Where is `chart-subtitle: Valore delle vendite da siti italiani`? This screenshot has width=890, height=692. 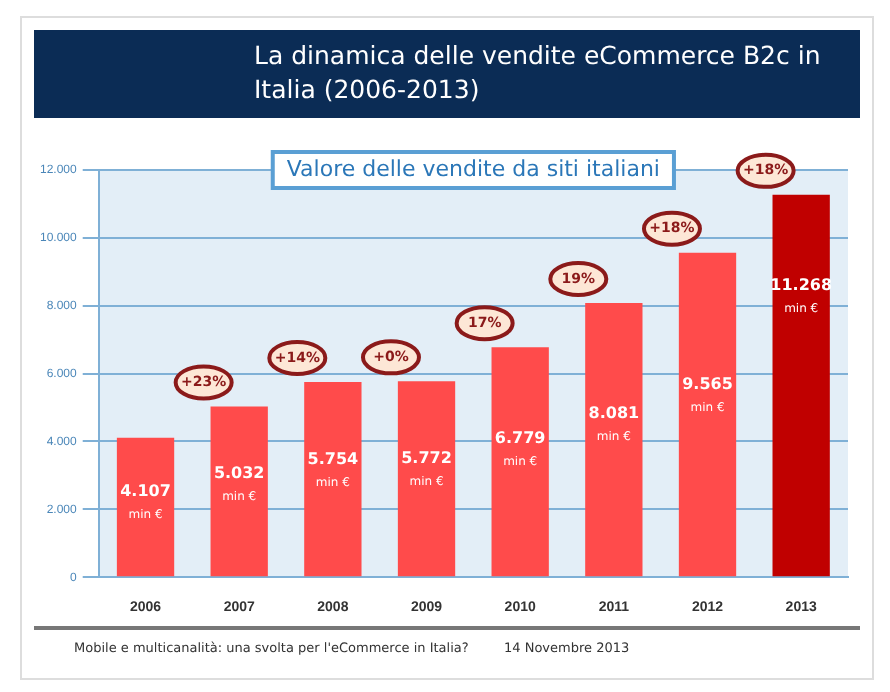 chart-subtitle: Valore delle vendite da siti italiani is located at coordinates (473, 168).